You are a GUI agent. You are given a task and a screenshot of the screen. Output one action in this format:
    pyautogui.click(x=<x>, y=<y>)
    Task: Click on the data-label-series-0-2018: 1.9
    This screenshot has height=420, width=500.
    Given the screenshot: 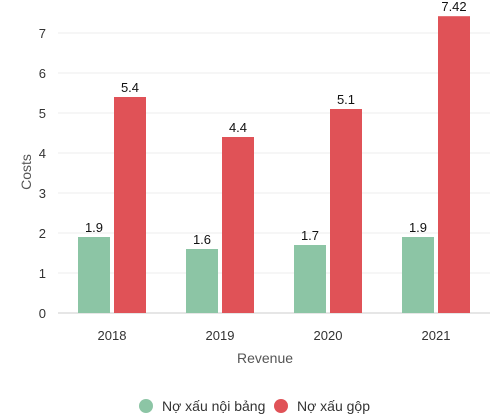 What is the action you would take?
    pyautogui.click(x=94, y=227)
    